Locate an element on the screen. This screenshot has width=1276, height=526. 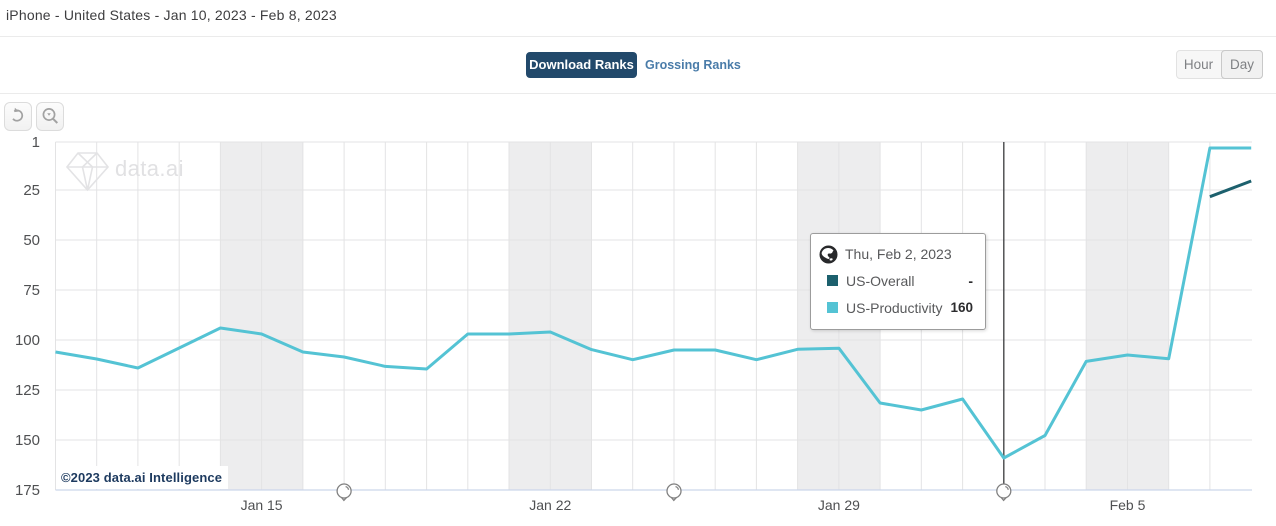
svg-text: 1 is located at coordinates (36, 142).